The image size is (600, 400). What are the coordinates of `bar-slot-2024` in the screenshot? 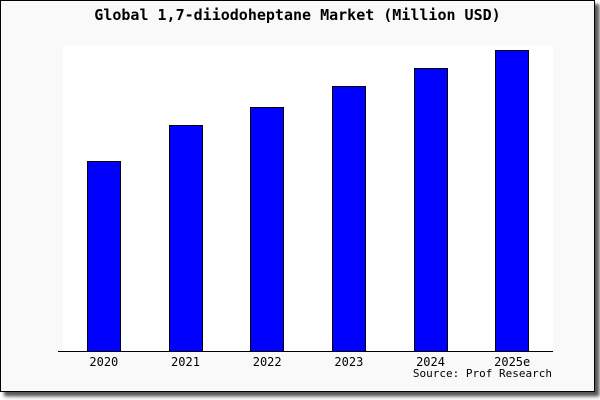 It's located at (431, 198).